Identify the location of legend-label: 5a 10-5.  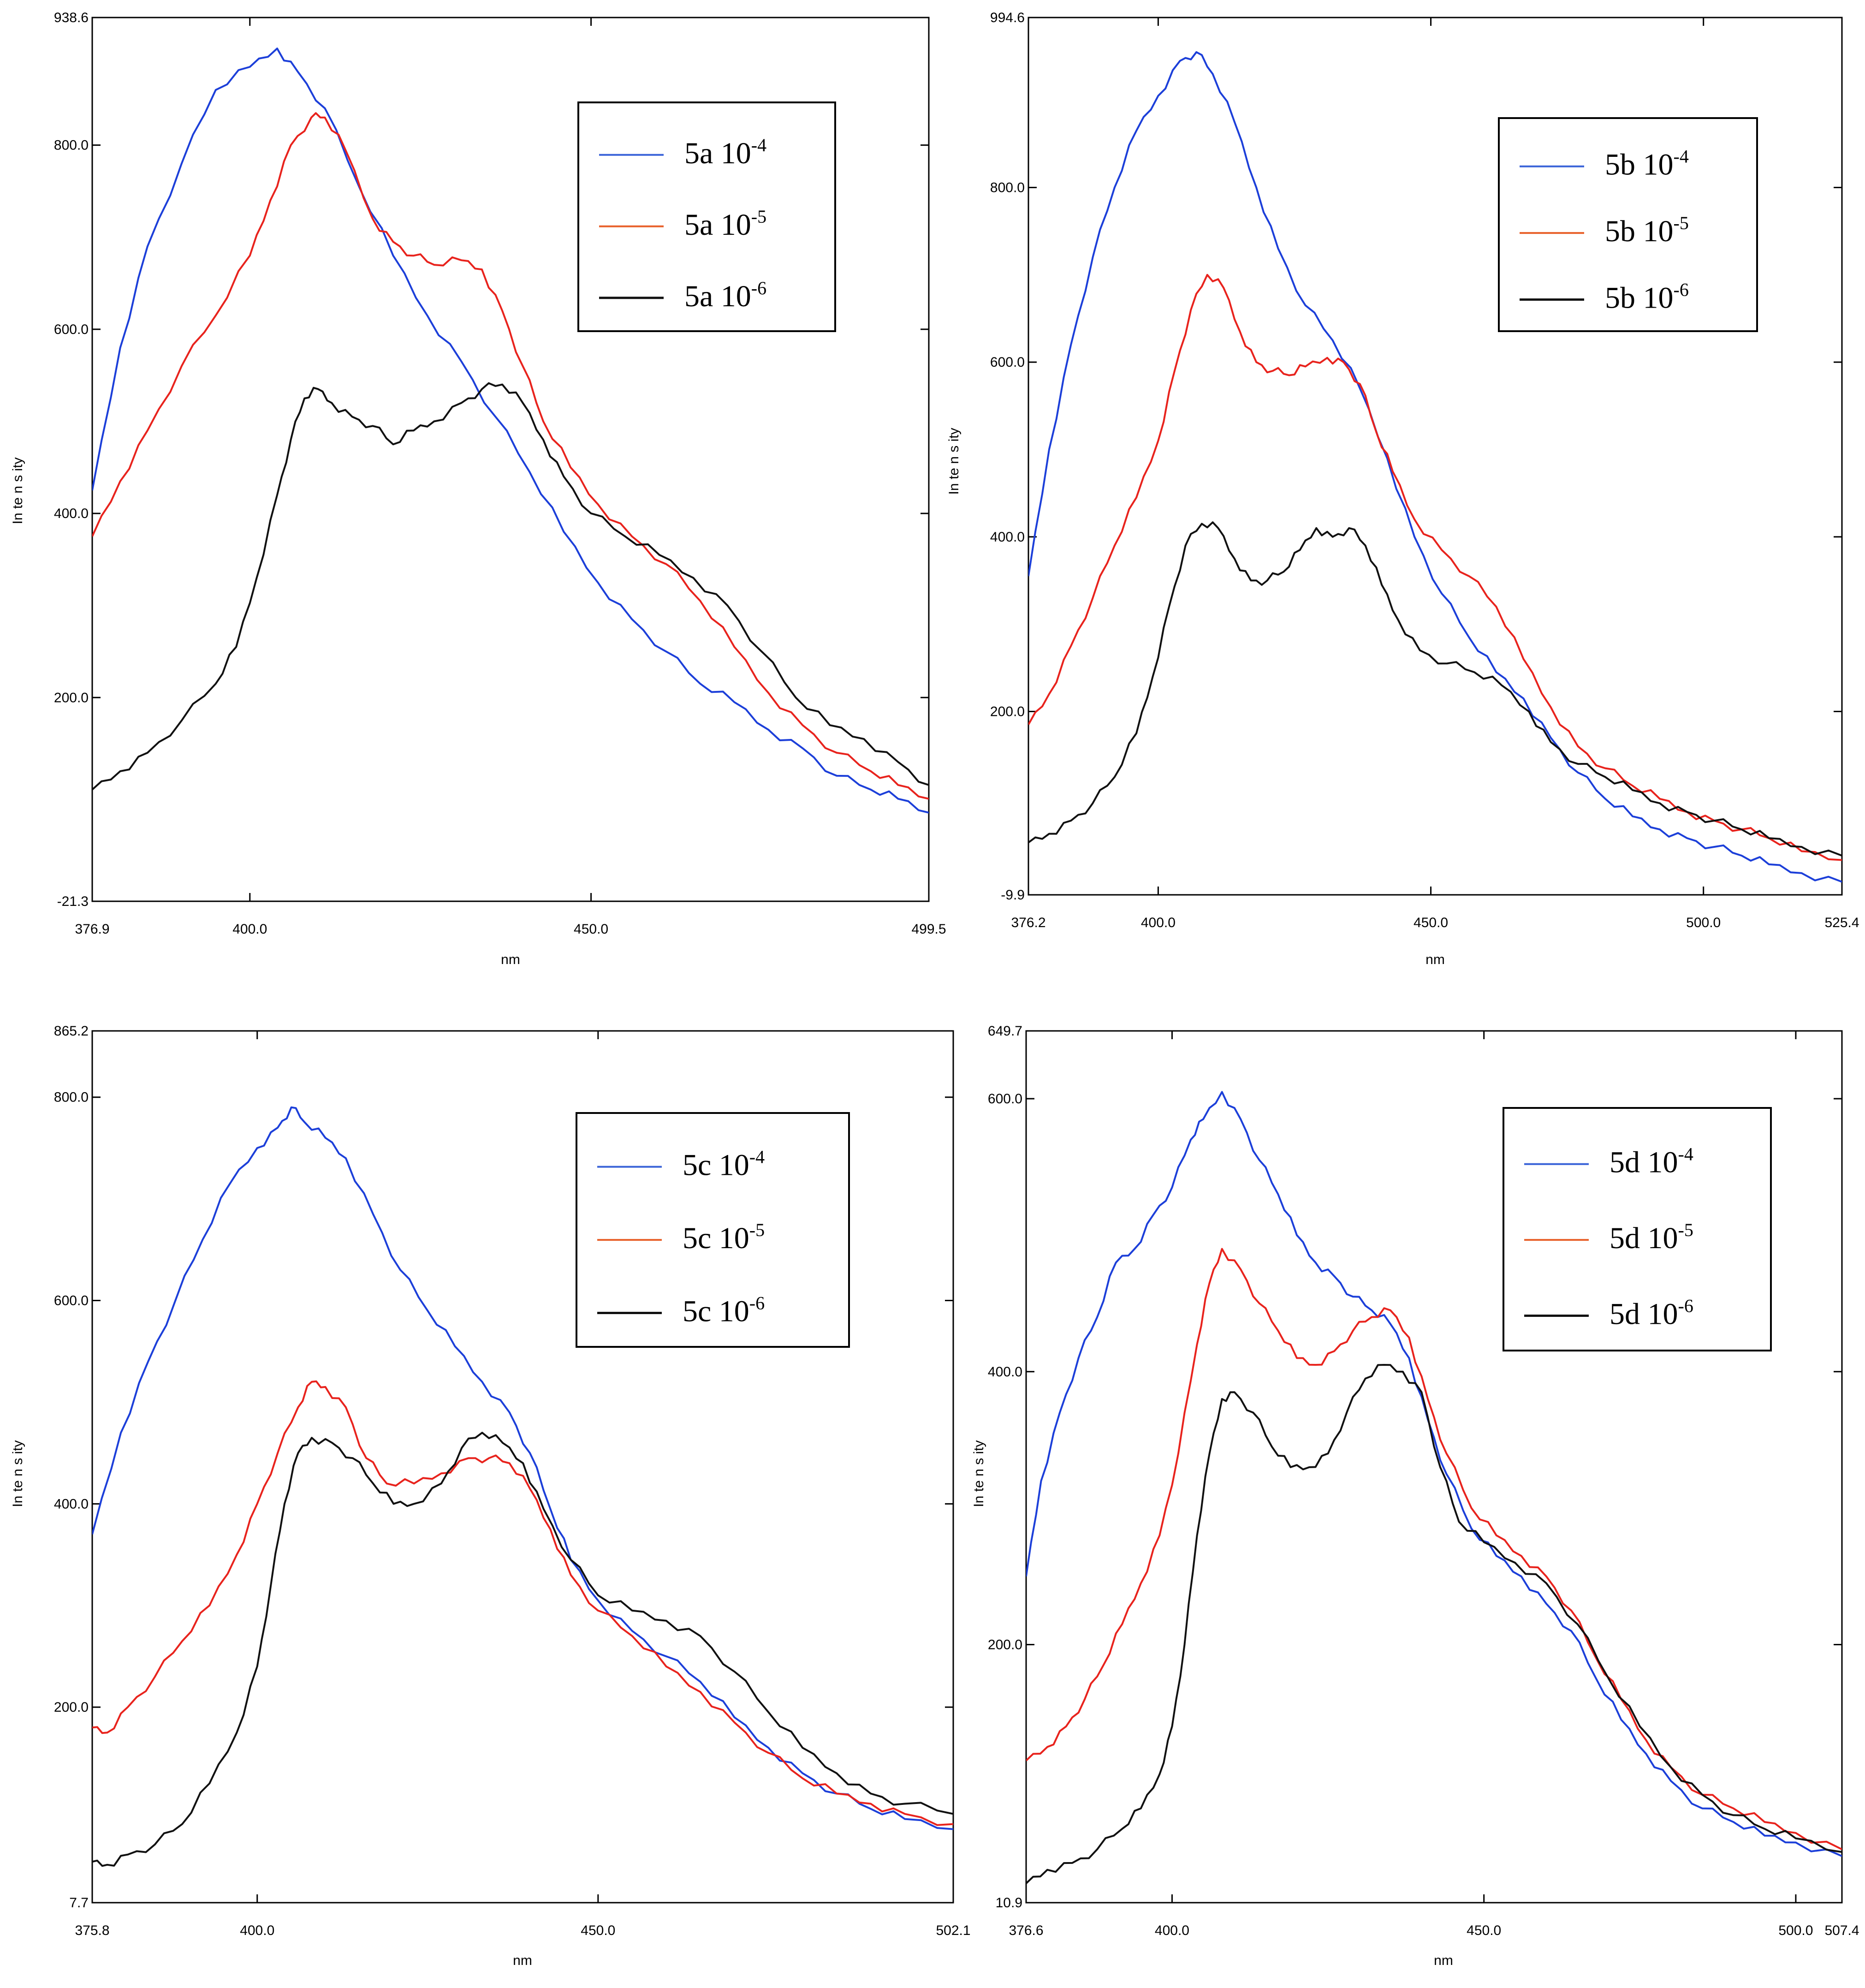
(725, 224).